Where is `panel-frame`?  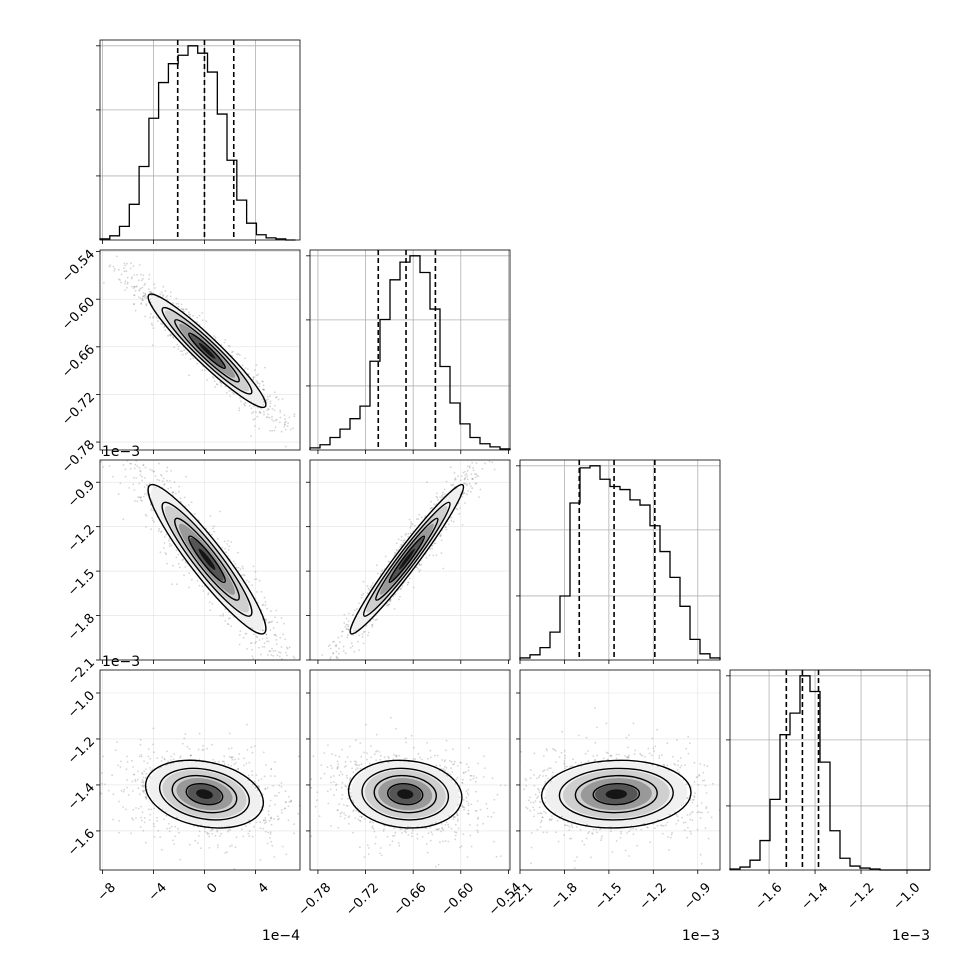 panel-frame is located at coordinates (830, 770).